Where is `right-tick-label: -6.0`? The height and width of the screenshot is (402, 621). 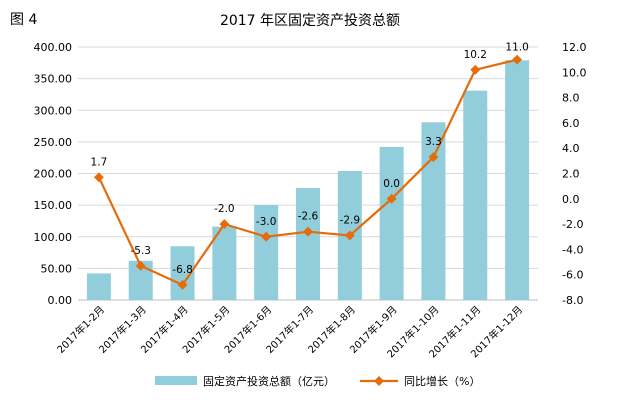
right-tick-label: -6.0 is located at coordinates (572, 275).